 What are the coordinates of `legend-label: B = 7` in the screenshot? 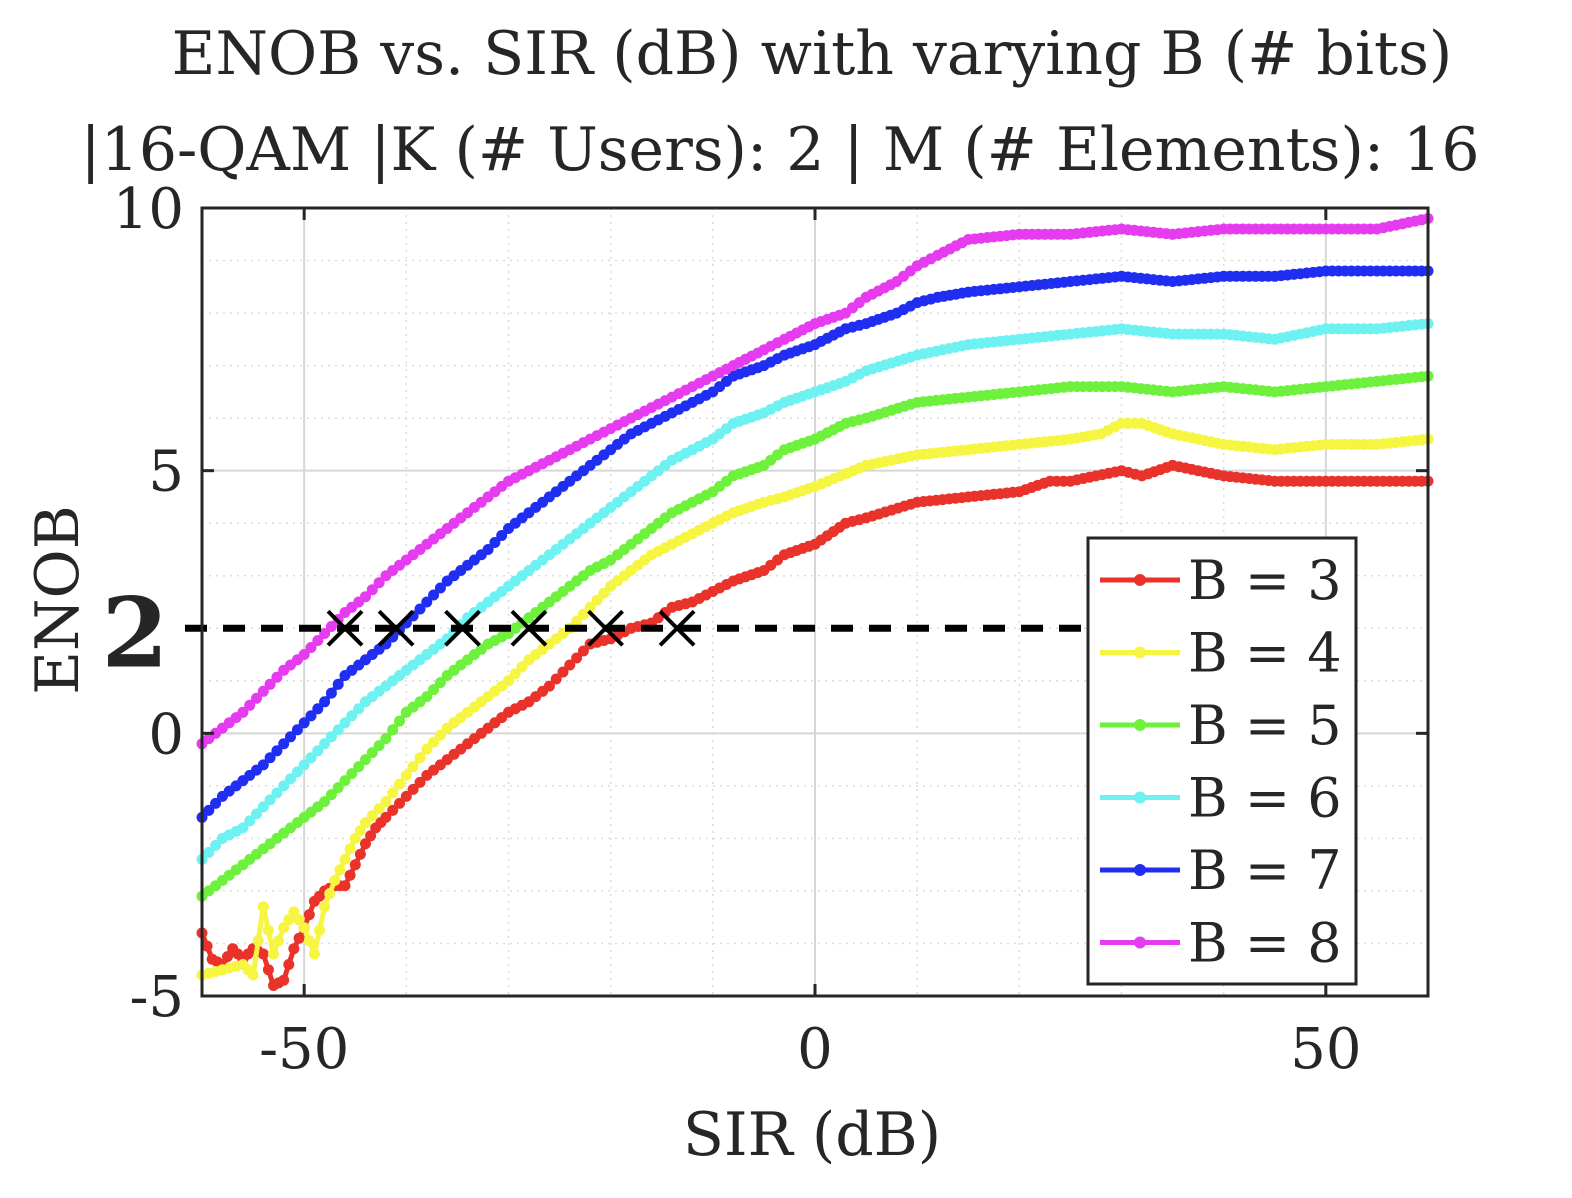 It's located at (1265, 870).